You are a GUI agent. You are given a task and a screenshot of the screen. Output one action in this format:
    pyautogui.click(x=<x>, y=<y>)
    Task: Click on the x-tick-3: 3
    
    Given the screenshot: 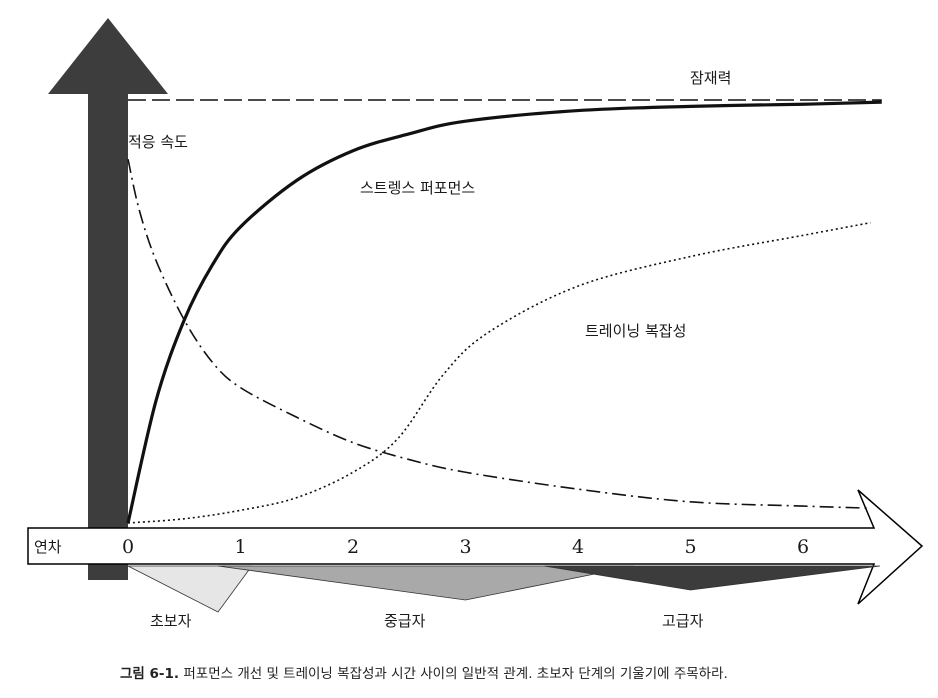 What is the action you would take?
    pyautogui.click(x=465, y=547)
    